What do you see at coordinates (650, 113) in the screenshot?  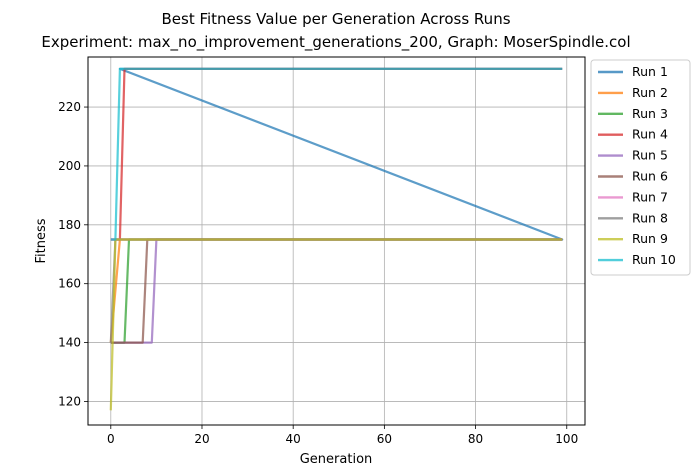 I see `legend-label: Run 3` at bounding box center [650, 113].